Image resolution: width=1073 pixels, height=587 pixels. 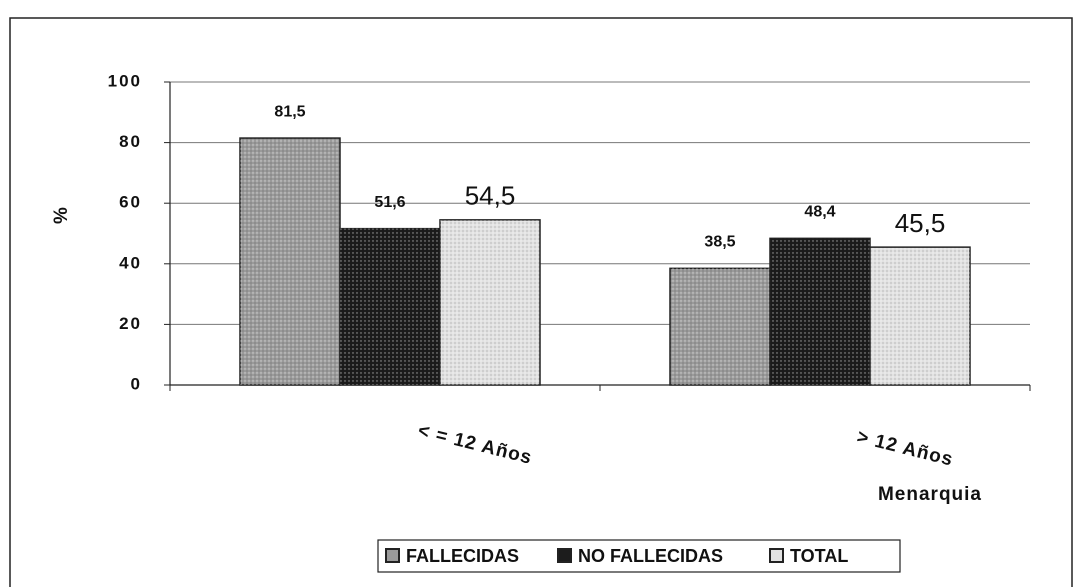 I want to click on y-tick-label: 60, so click(x=130, y=202).